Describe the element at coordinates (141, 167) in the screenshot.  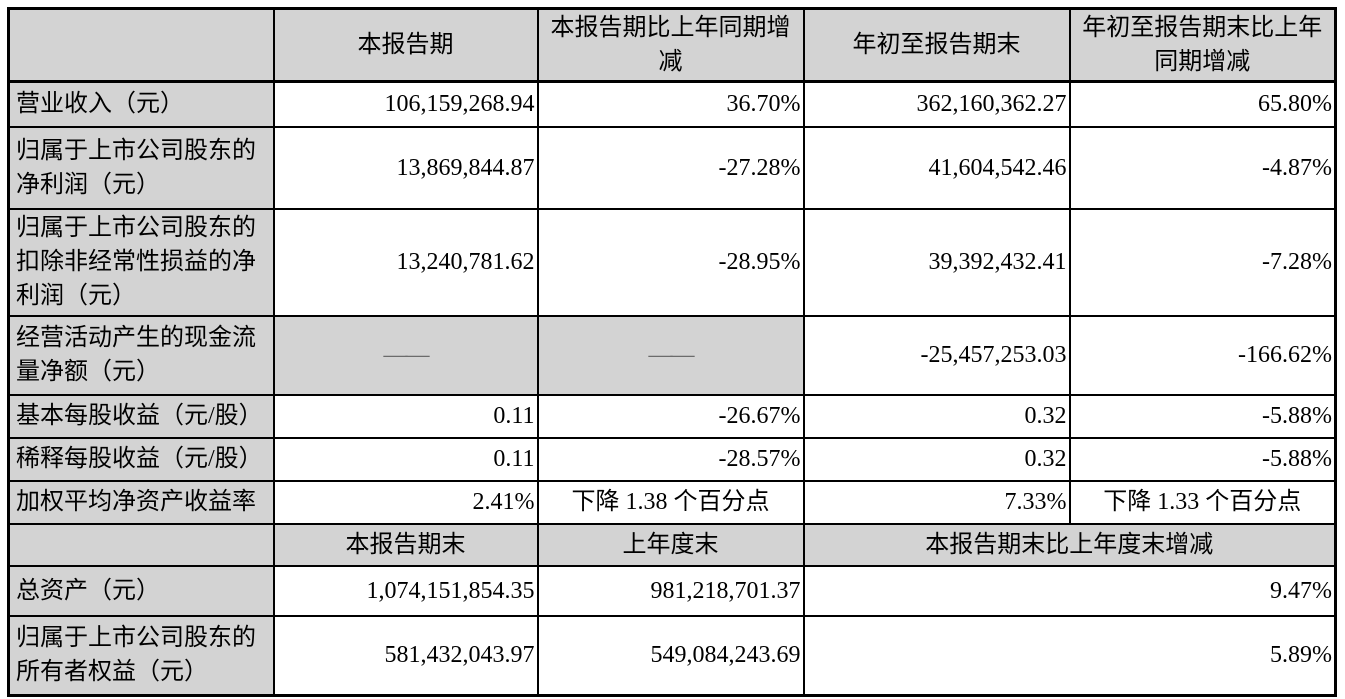
I see `cell-label: 归属于上市公司股东的净利润（元）` at that location.